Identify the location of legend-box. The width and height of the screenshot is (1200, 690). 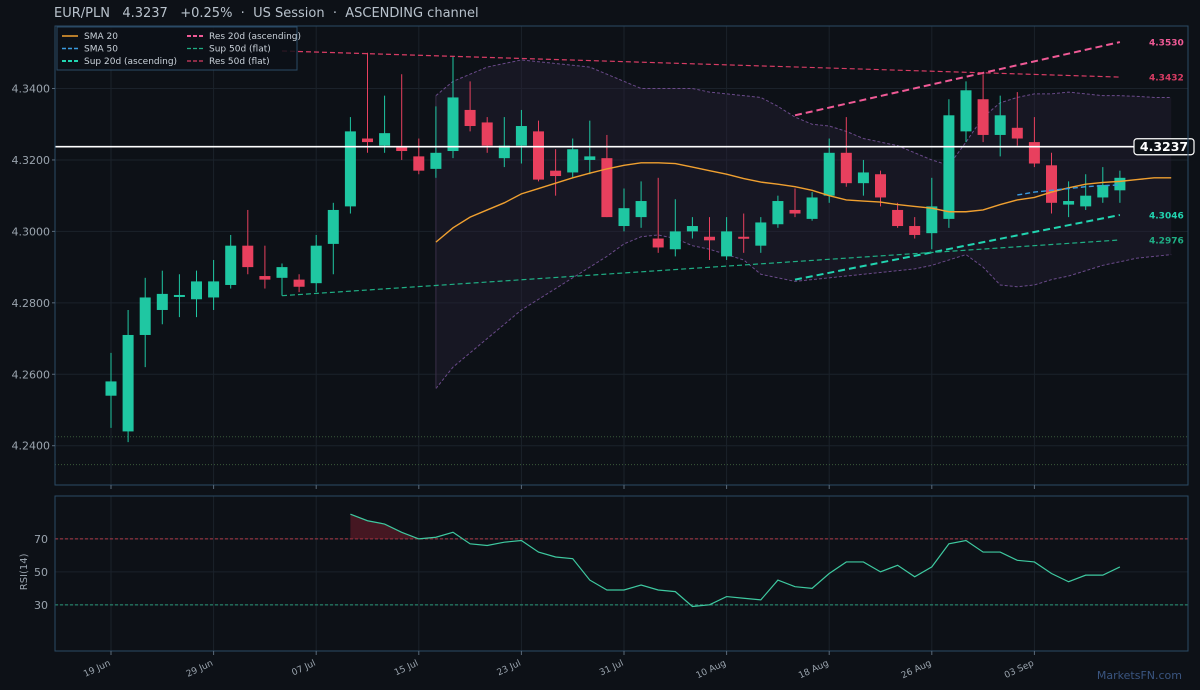
(177, 48).